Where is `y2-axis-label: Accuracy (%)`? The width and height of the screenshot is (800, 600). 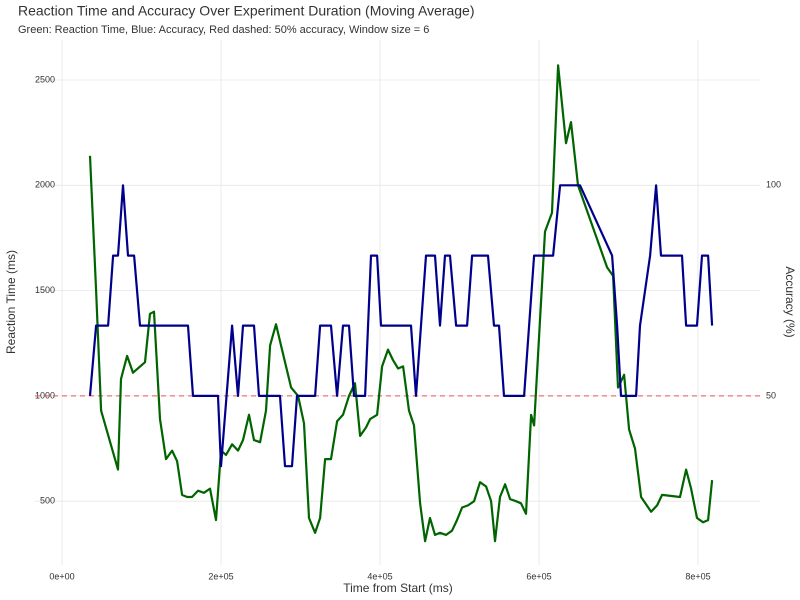
y2-axis-label: Accuracy (%) is located at coordinates (790, 301).